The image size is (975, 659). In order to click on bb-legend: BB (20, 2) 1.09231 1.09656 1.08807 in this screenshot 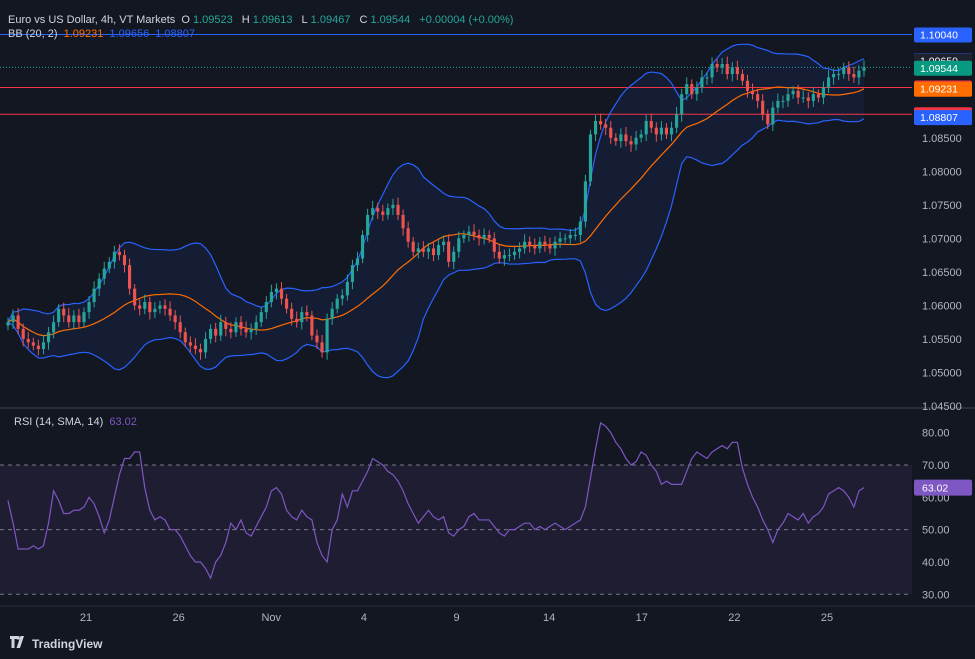, I will do `click(103, 34)`.